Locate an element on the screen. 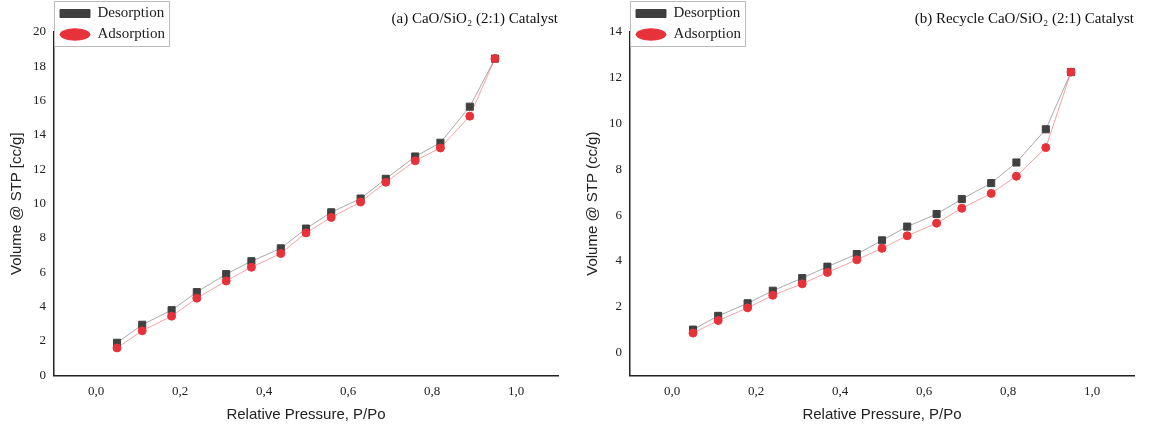  chart-title: (b) Recycle CaO/SiO₂ (2:1) Catalyst is located at coordinates (1024, 18).